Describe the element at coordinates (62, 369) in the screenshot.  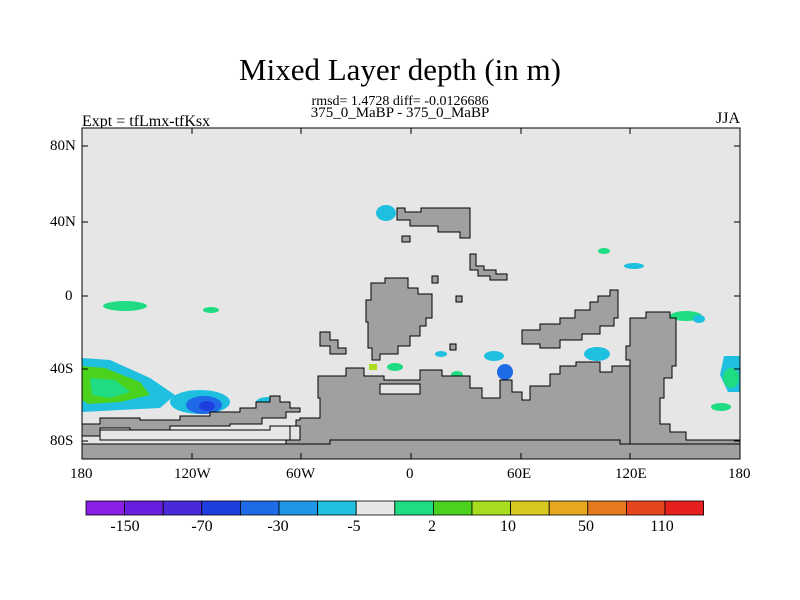
I see `lat-label: 40S` at that location.